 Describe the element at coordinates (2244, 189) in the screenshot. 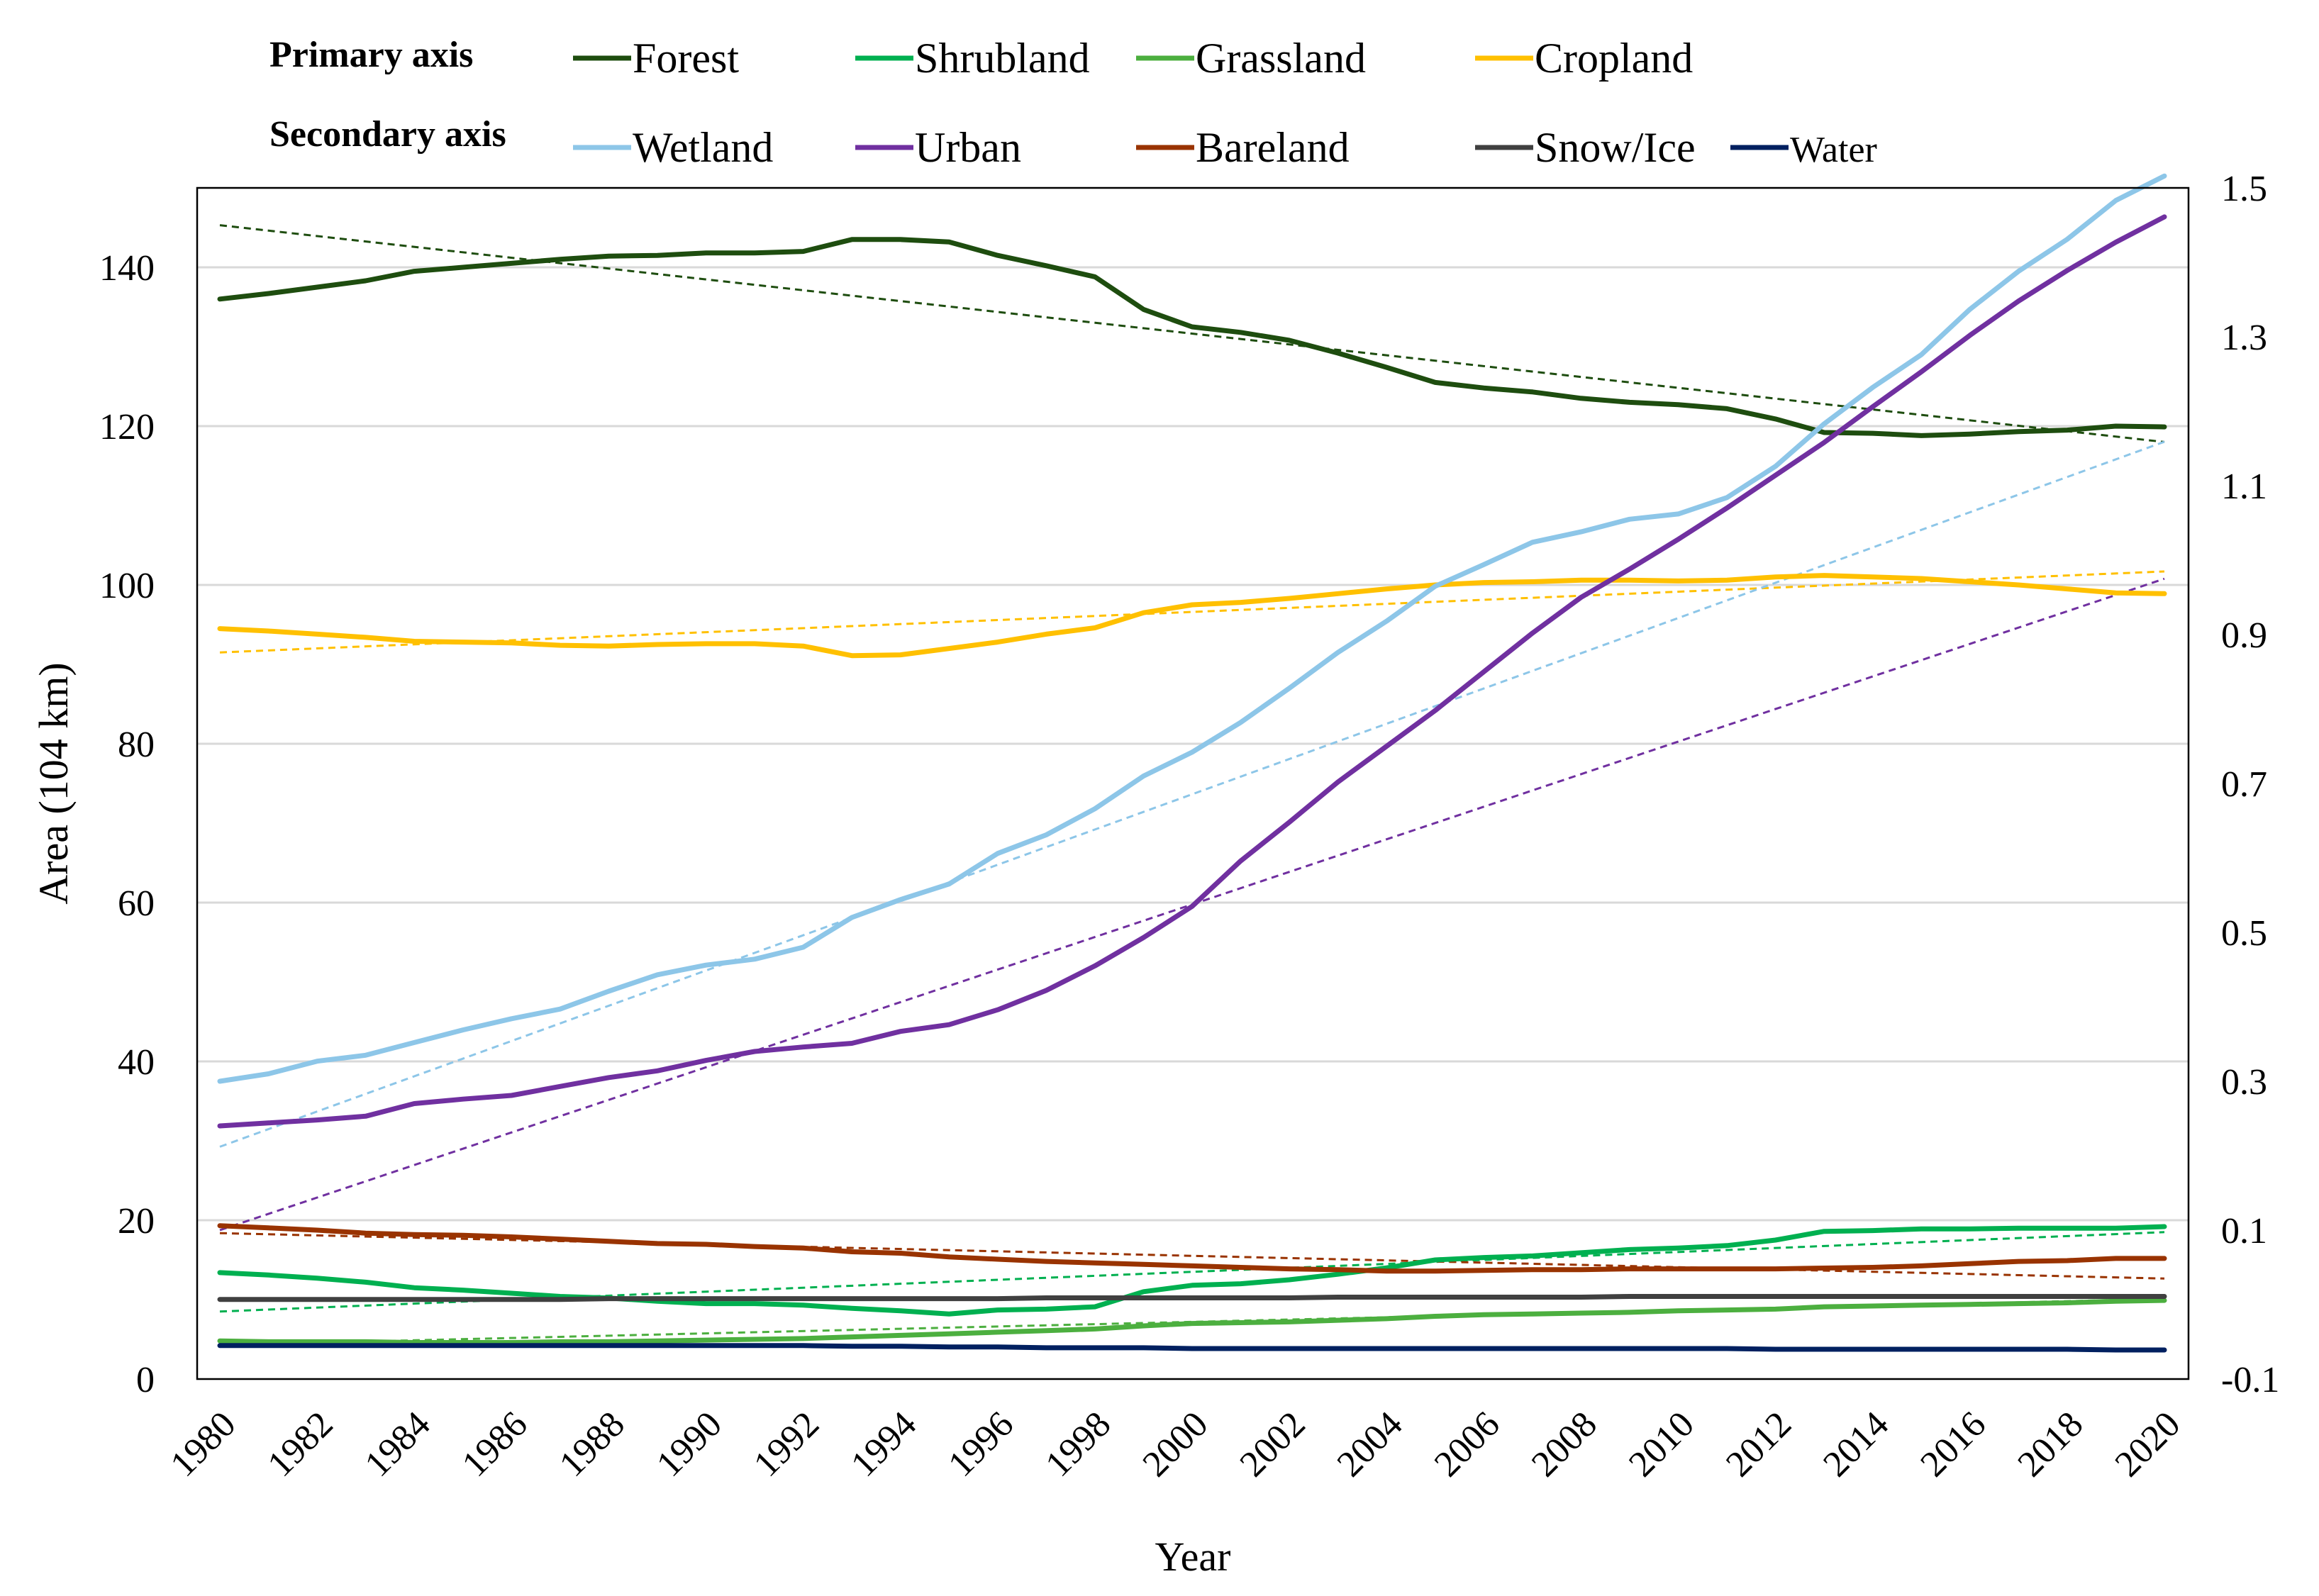

I see `y2-tick-label-8: 1.5` at that location.